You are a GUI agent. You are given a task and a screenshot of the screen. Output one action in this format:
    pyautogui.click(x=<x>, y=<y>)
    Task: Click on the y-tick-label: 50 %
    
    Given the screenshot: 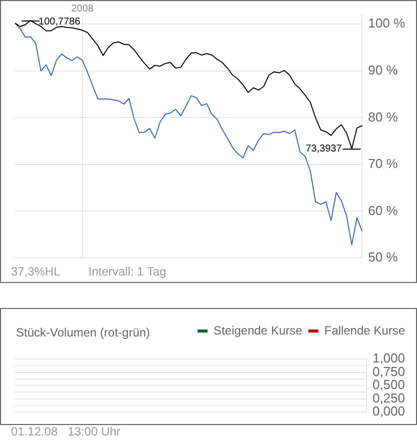 What is the action you would take?
    pyautogui.click(x=383, y=257)
    